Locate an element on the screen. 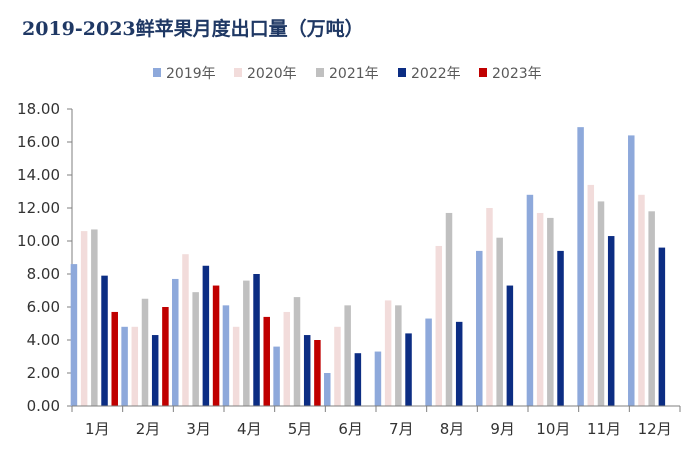 Image resolution: width=700 pixels, height=452 pixels. y-tick-label: 18.00 is located at coordinates (38, 109).